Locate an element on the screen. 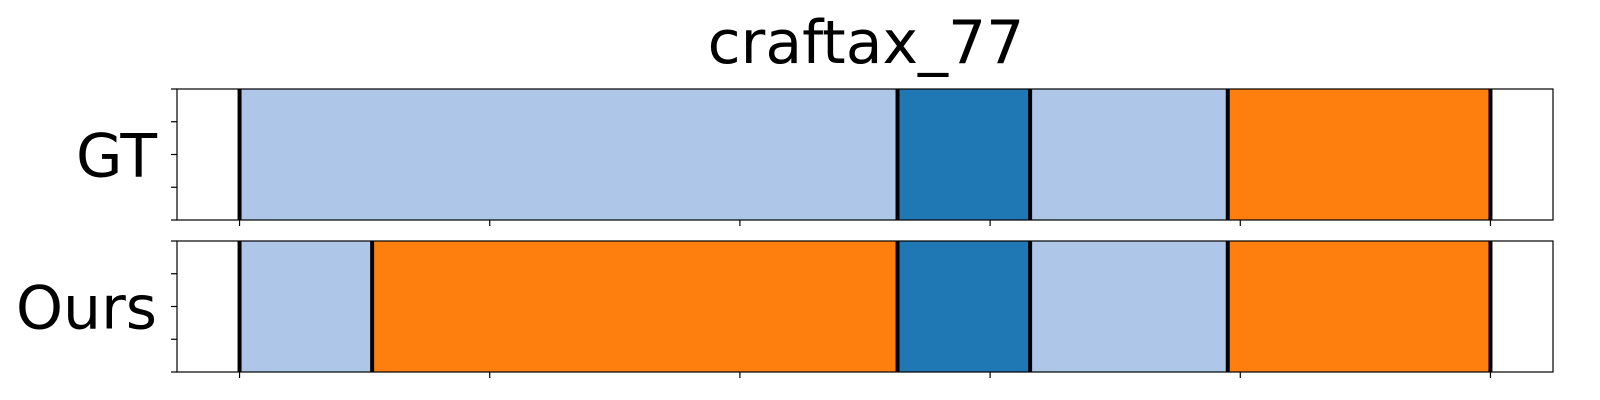  chart-title: craftax_77 is located at coordinates (866, 43).